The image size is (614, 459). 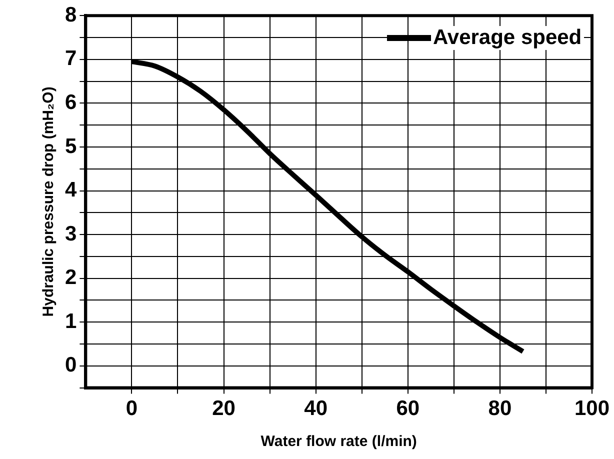 I want to click on legend-label: Average speed, so click(x=507, y=38).